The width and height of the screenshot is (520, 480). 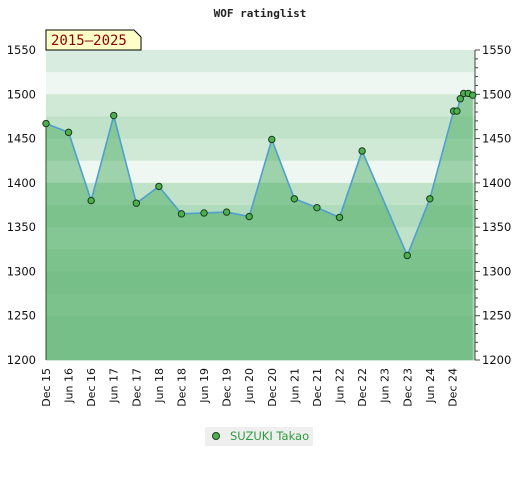 I want to click on x-tick-label: Dec 15, so click(x=46, y=387).